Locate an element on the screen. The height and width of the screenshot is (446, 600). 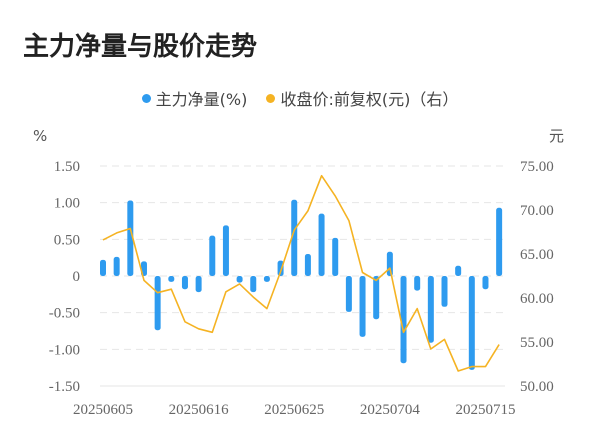
chart-title: 主力净量与股价走势 is located at coordinates (140, 47).